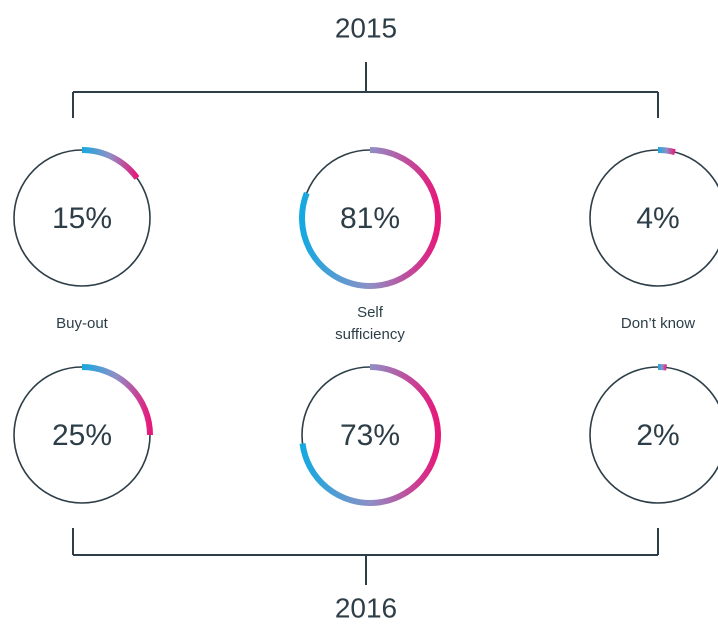  I want to click on year-label: 2015, so click(366, 27).